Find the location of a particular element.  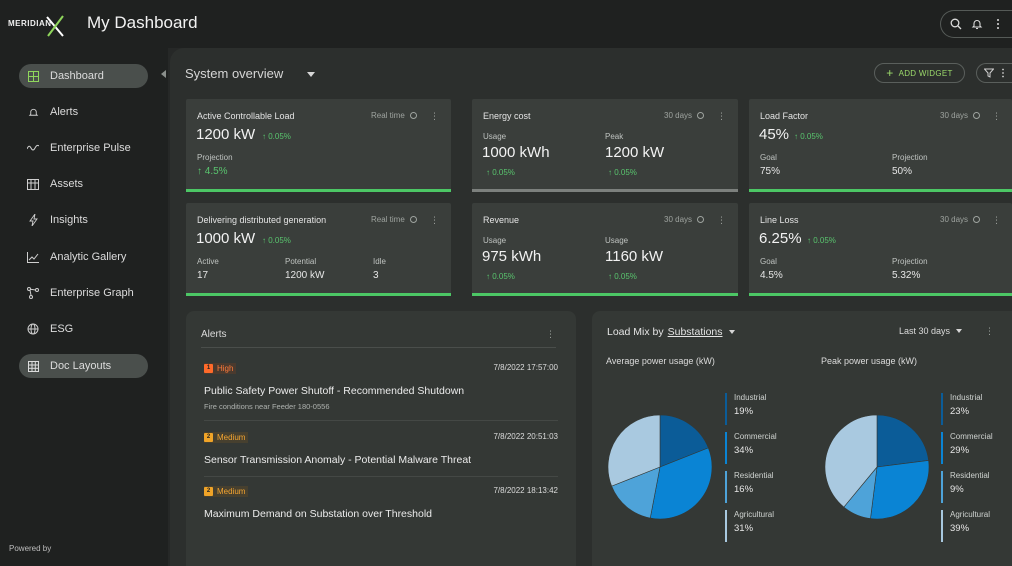

pulse-icon is located at coordinates (33, 148).